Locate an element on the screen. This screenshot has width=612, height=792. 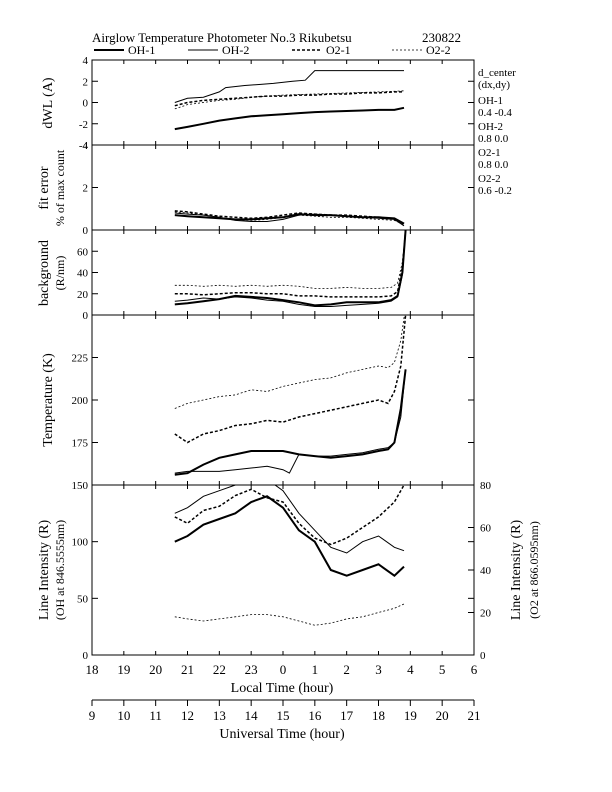
series-o2-1-background is located at coordinates (290, 264).